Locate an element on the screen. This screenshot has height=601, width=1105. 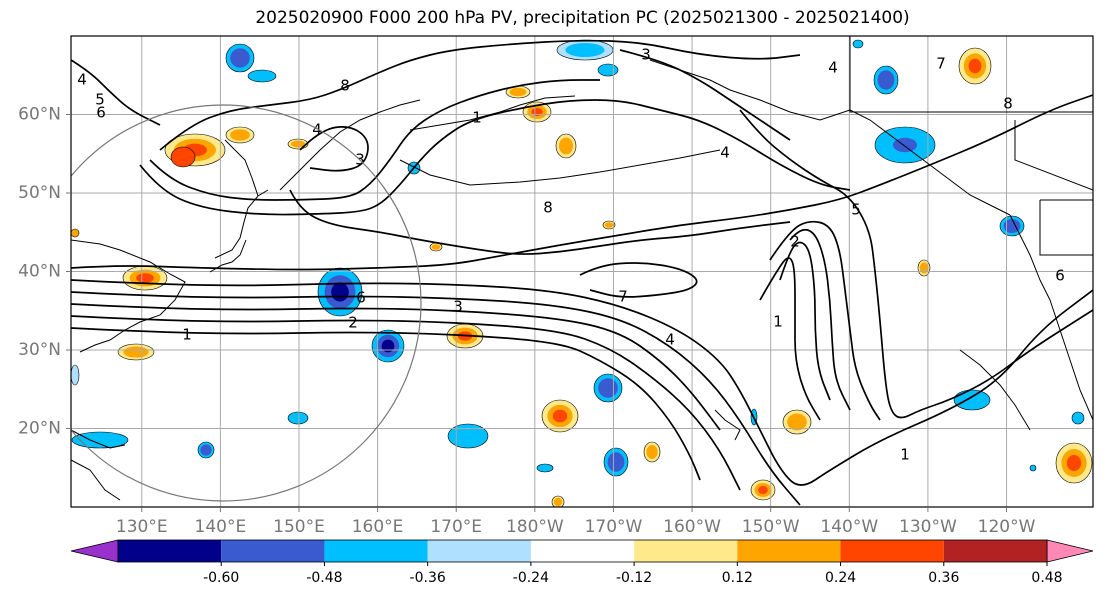
contour-label-15: 5 is located at coordinates (856, 210).